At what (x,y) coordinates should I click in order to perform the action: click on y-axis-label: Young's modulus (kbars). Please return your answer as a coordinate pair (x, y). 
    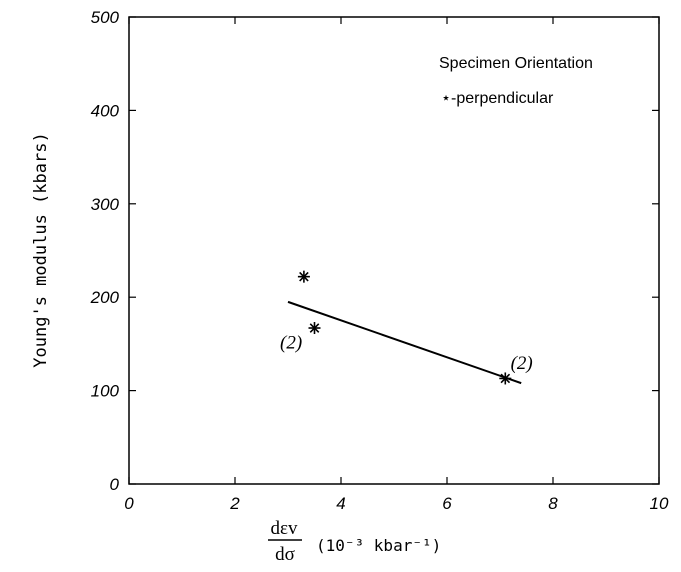
    Looking at the image, I should click on (41, 249).